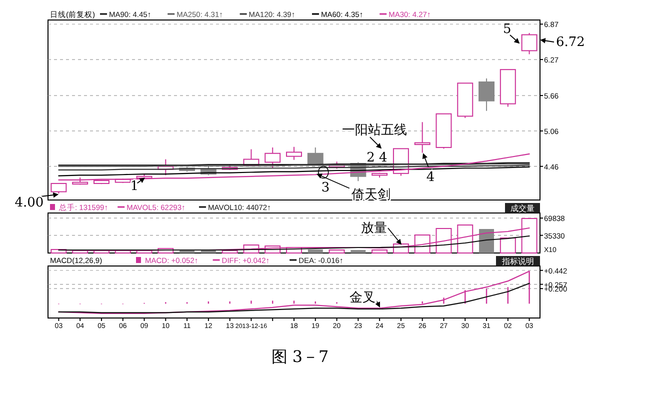 Image resolution: width=649 pixels, height=396 pixels. I want to click on caption: 图 3－7, so click(300, 356).